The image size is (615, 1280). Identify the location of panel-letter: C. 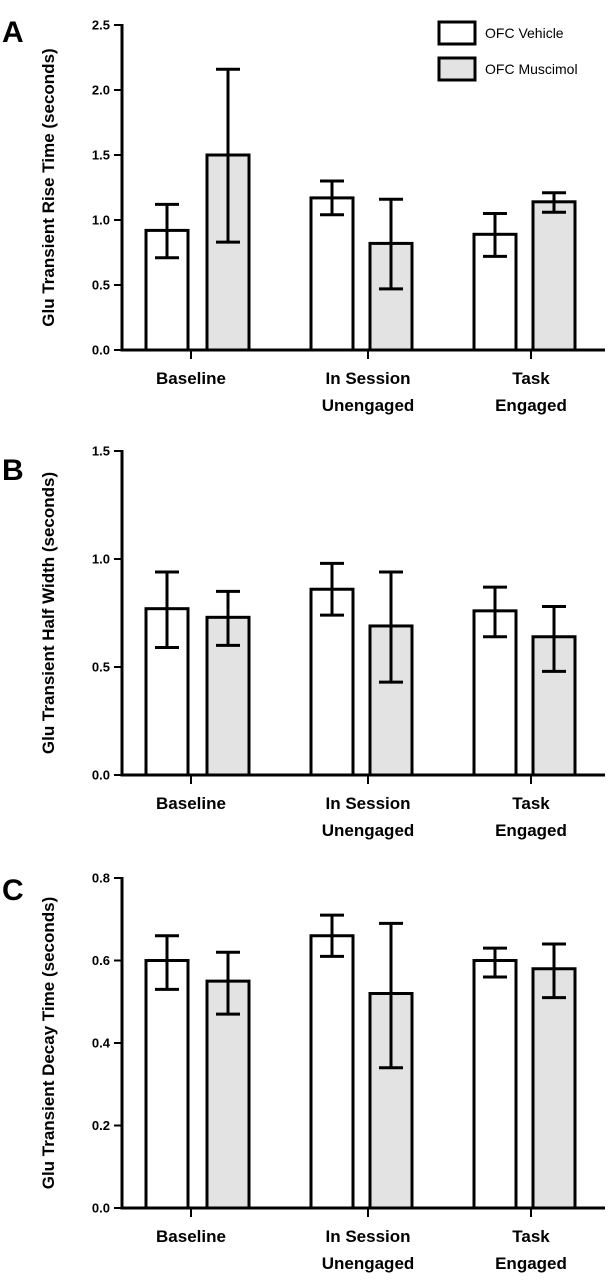
(13, 890).